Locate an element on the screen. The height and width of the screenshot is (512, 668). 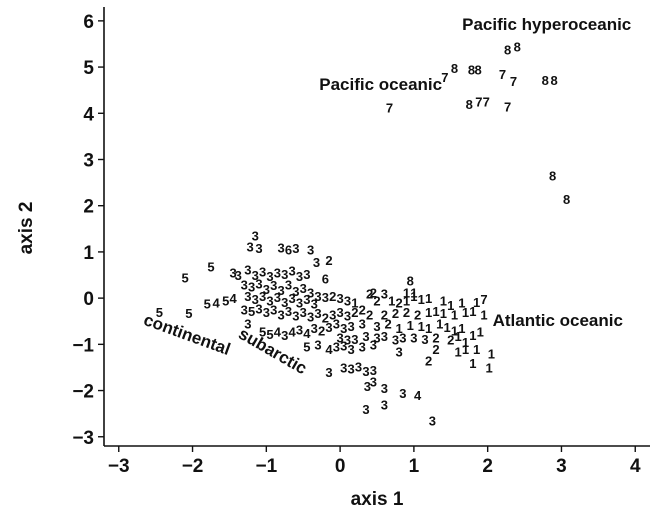
y-tick-label: 0 is located at coordinates (88, 299).